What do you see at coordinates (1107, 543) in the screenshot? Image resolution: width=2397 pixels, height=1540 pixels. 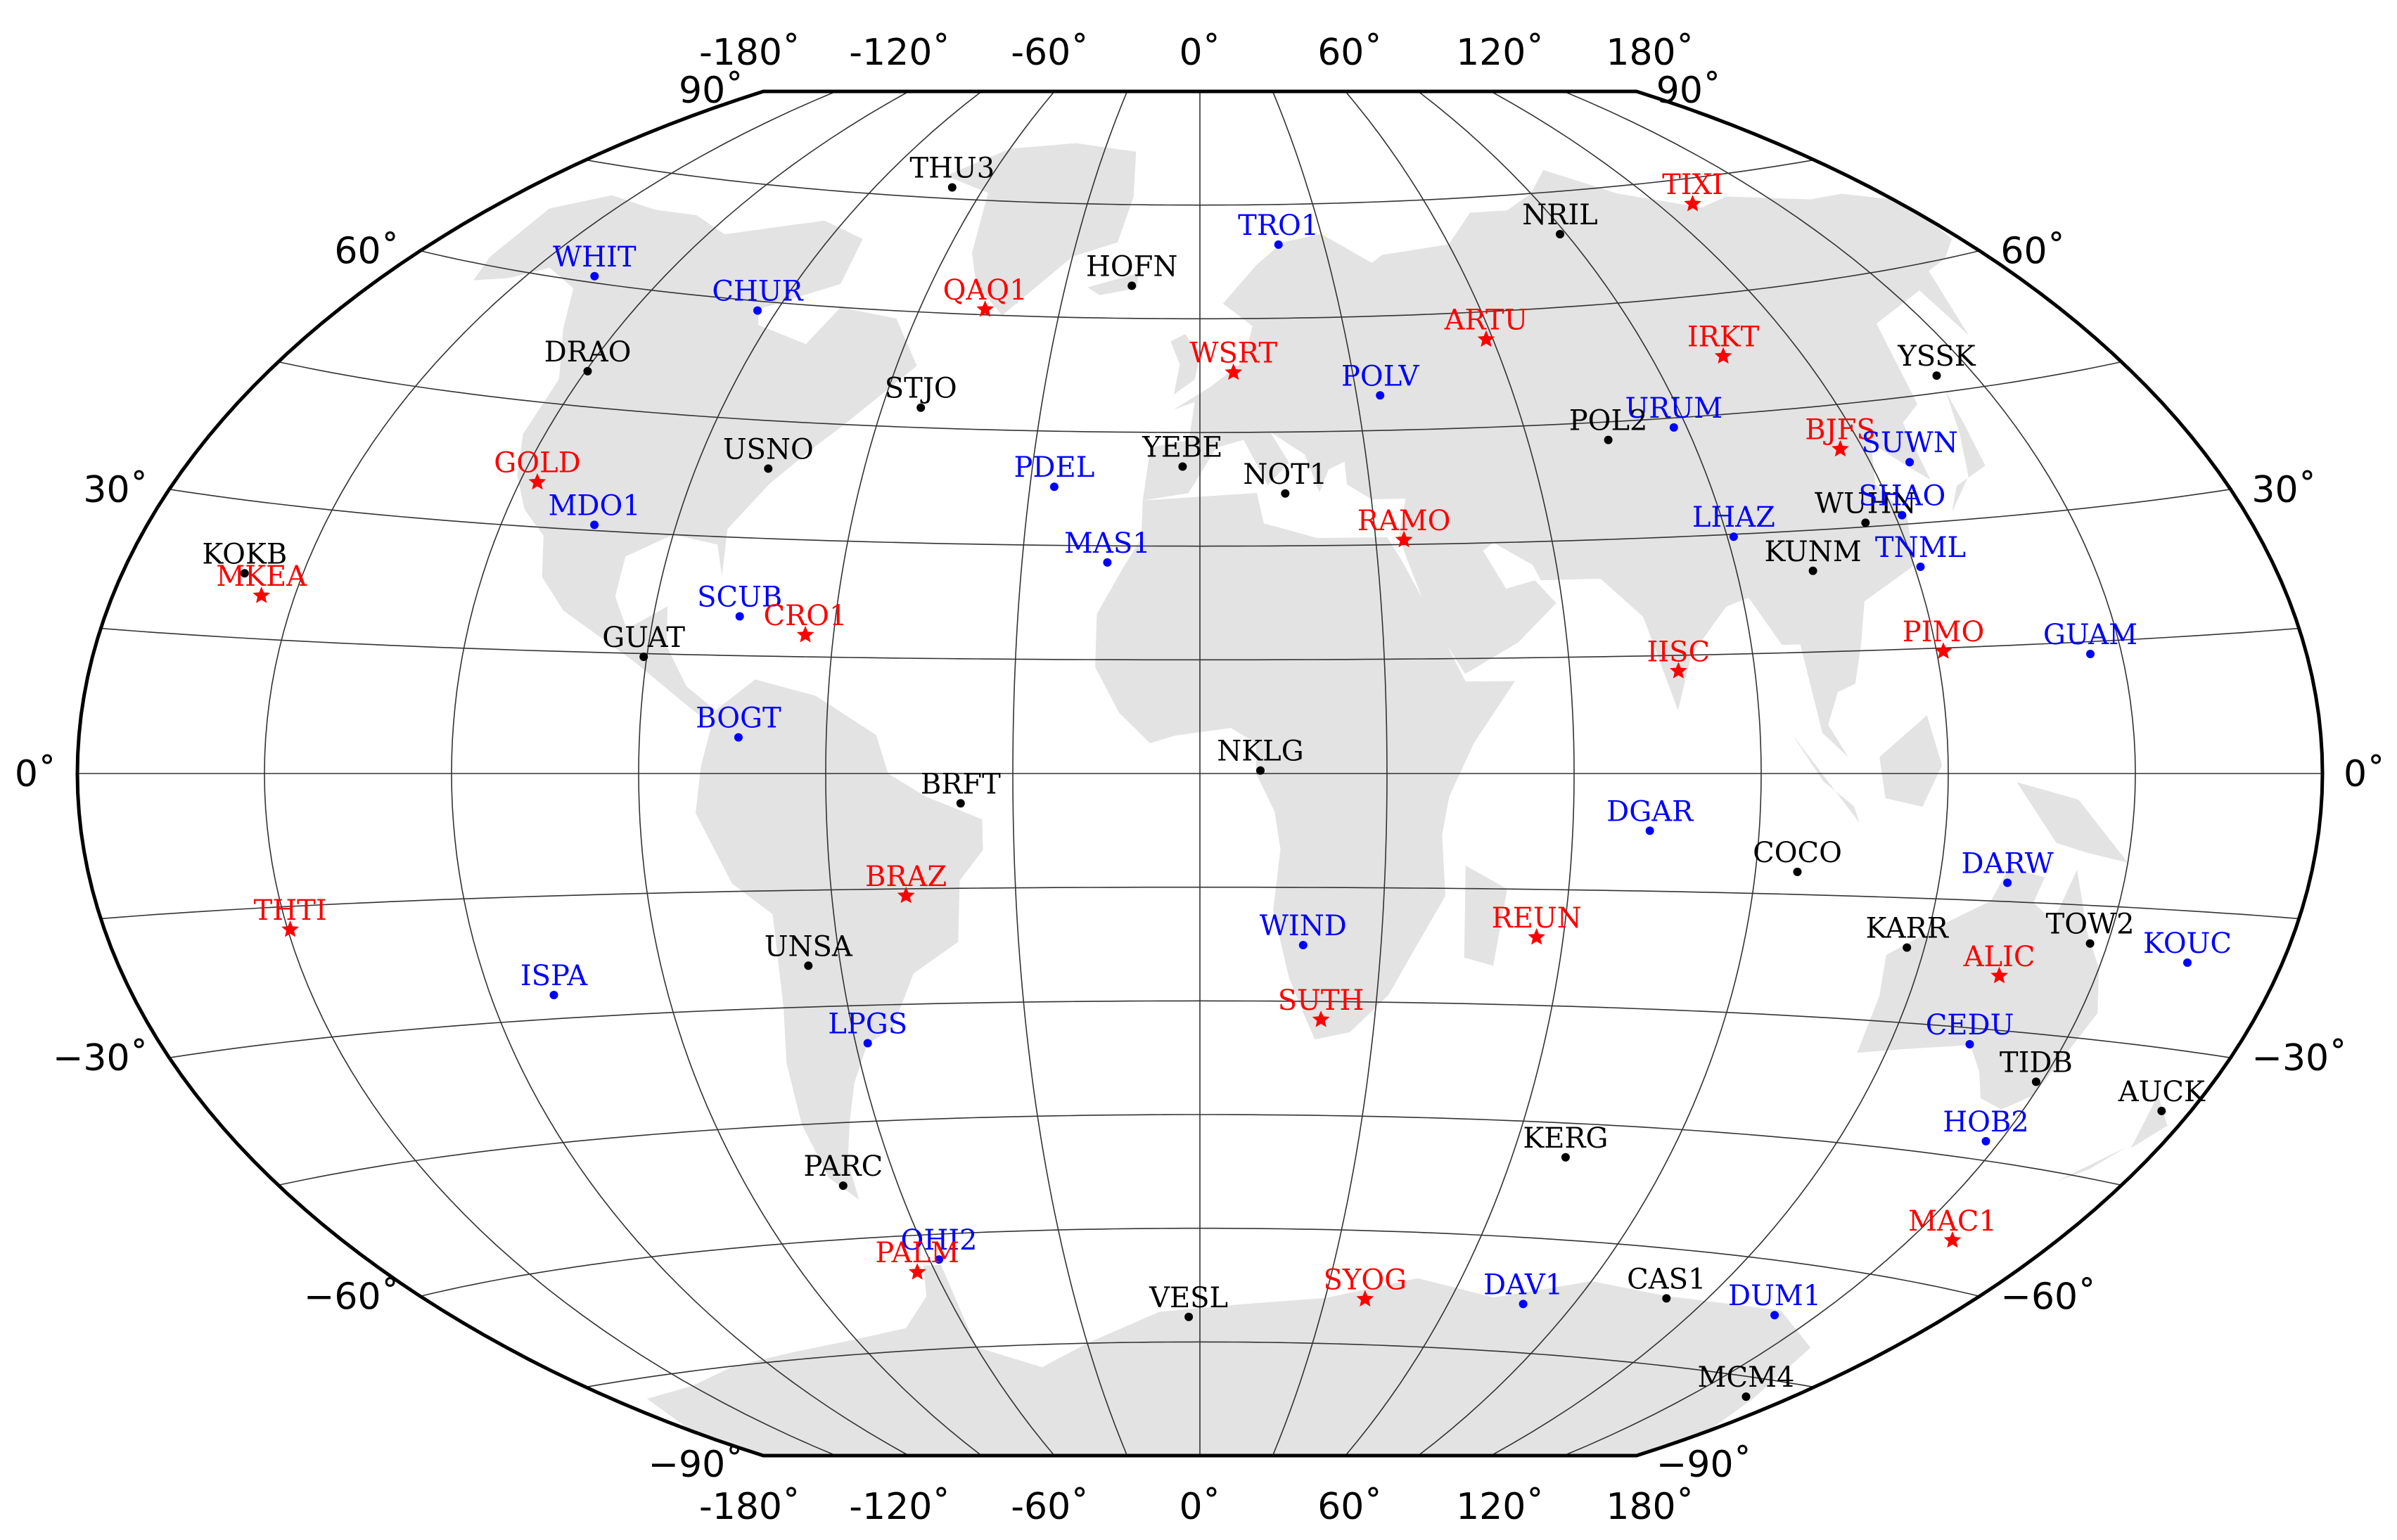 I see `station-label: MAS1` at bounding box center [1107, 543].